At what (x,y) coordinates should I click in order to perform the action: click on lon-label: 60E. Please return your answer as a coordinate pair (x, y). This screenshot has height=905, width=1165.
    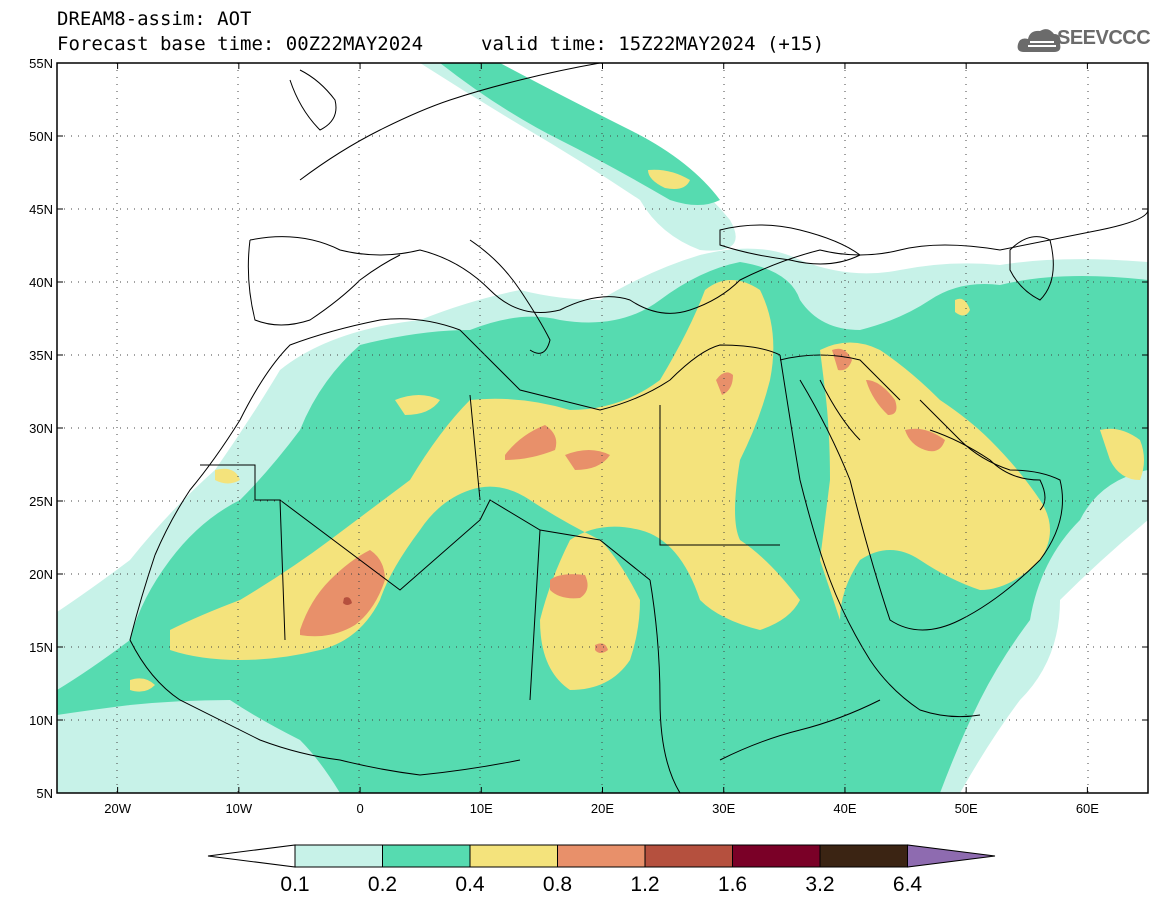
    Looking at the image, I should click on (1087, 808).